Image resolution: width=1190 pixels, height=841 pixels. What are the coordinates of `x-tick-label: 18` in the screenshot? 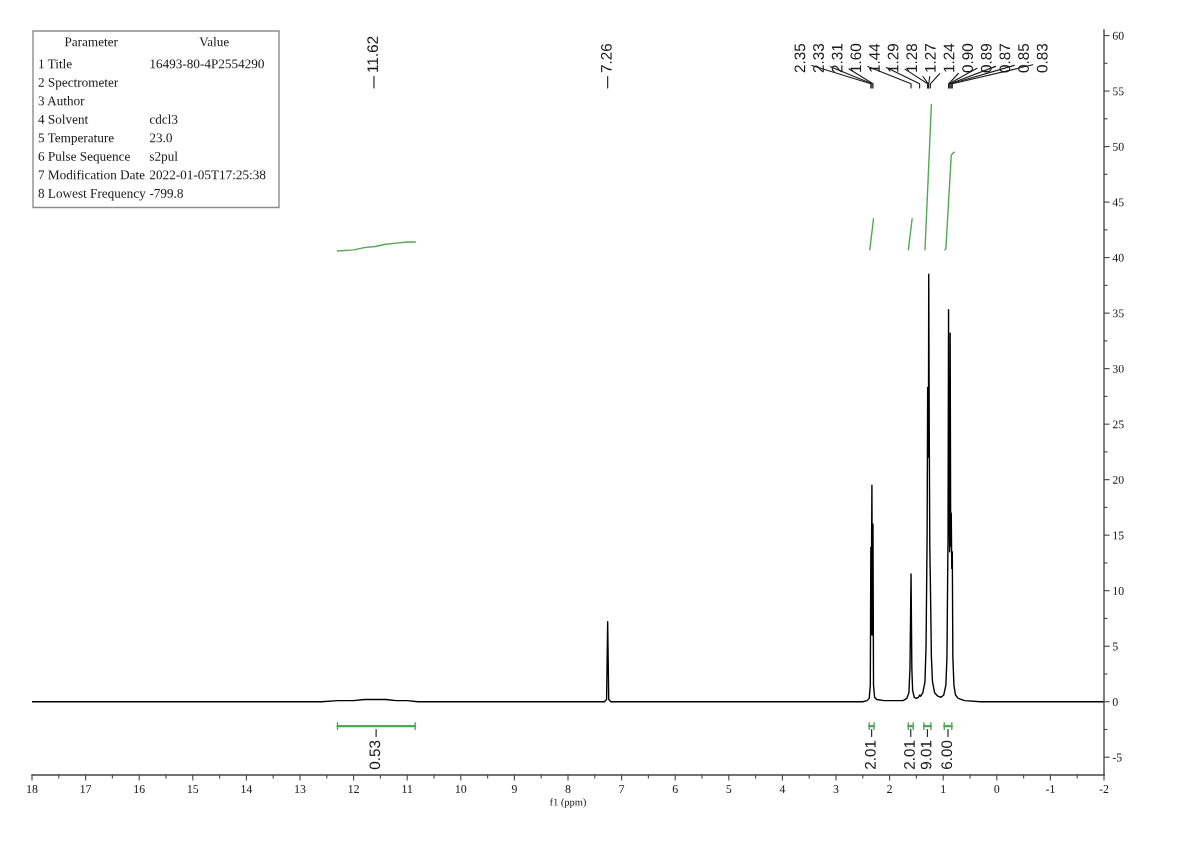 It's located at (32, 789).